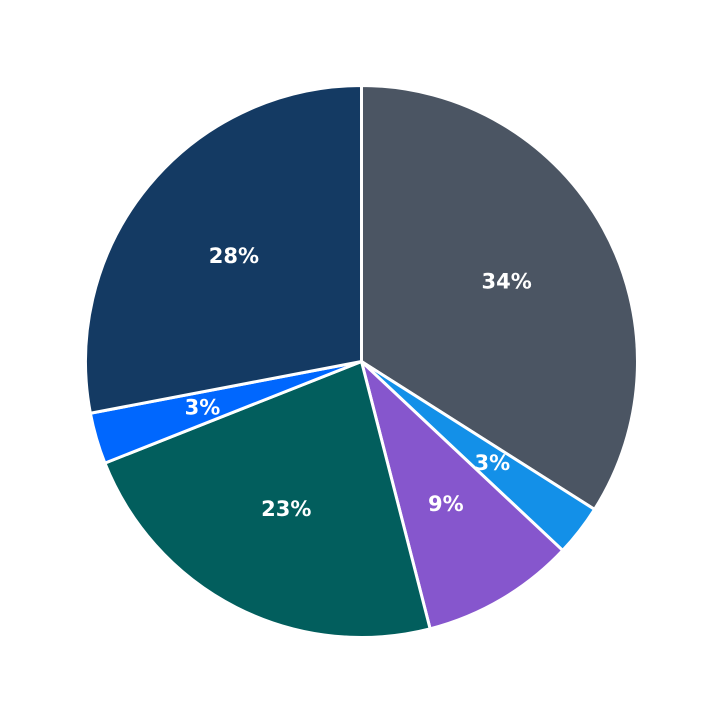  Describe the element at coordinates (493, 463) in the screenshot. I see `pie-slice-label-2: 3%` at that location.